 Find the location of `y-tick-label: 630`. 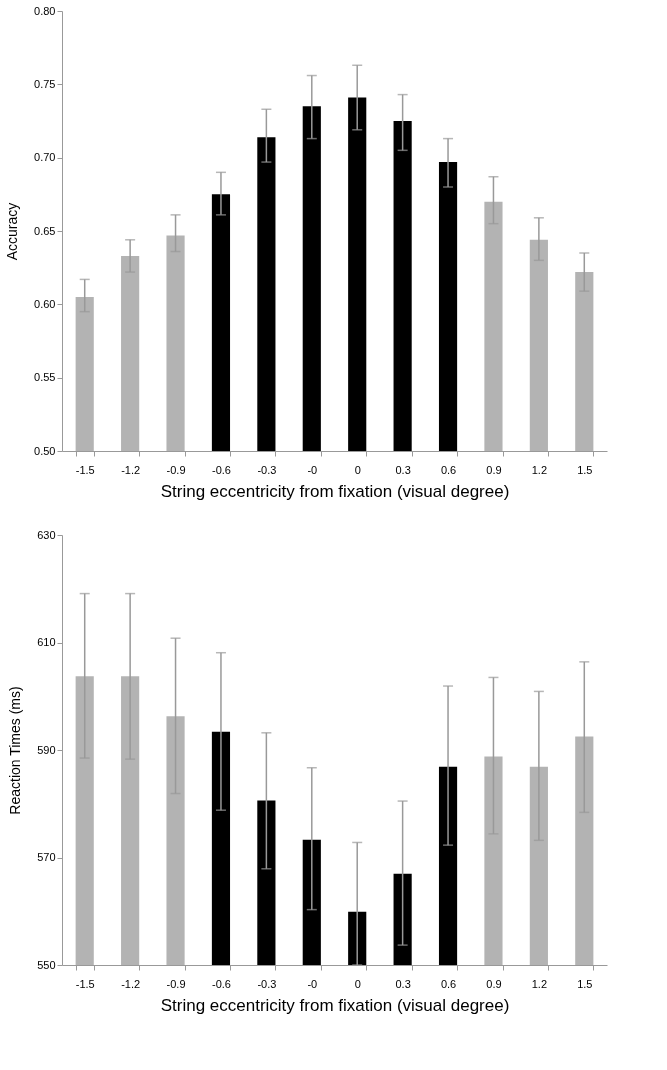

y-tick-label: 630 is located at coordinates (46, 534).